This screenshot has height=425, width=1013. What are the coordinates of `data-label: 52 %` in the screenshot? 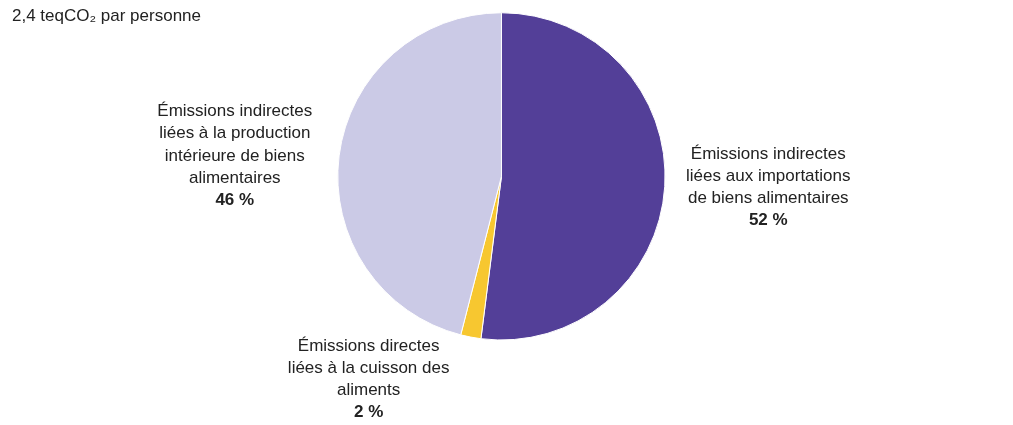 It's located at (768, 220).